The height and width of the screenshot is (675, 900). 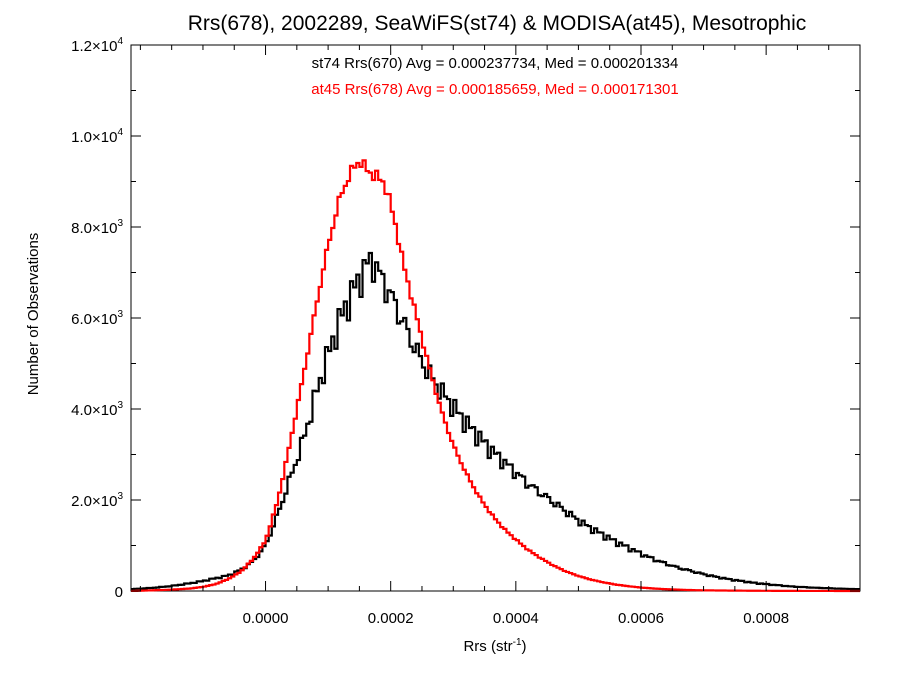 What do you see at coordinates (97, 227) in the screenshot?
I see `y-tick-label: 8.0×10³` at bounding box center [97, 227].